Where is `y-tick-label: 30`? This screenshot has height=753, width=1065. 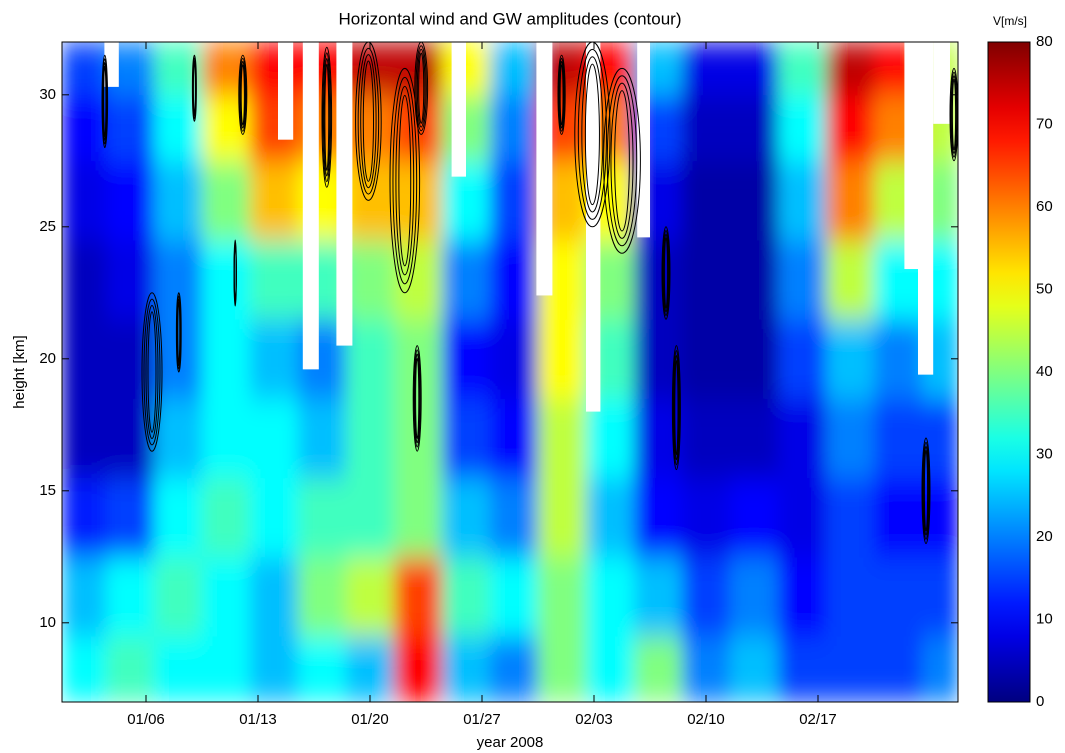 y-tick-label: 30 is located at coordinates (47, 94).